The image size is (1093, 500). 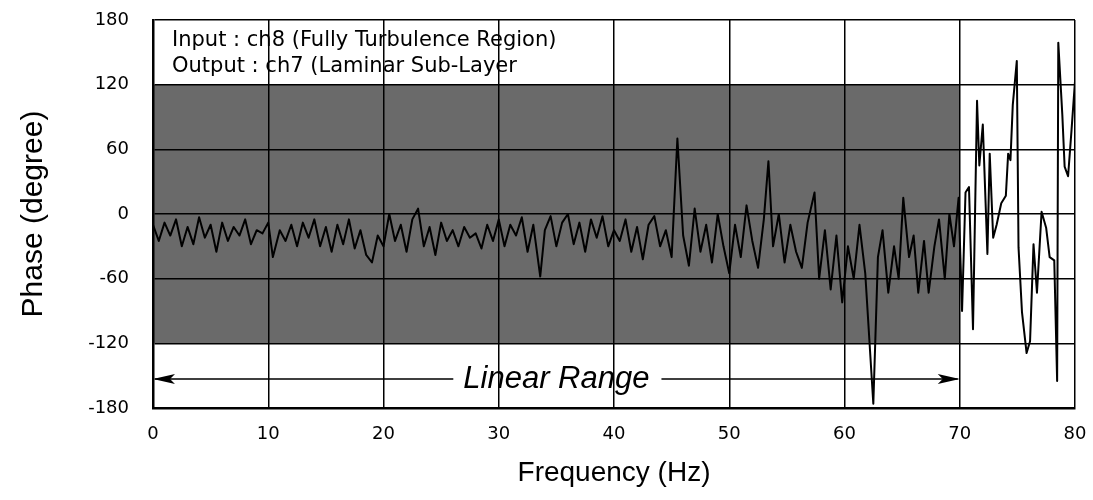 I want to click on y-axis-title: Phase (degree), so click(x=32, y=214).